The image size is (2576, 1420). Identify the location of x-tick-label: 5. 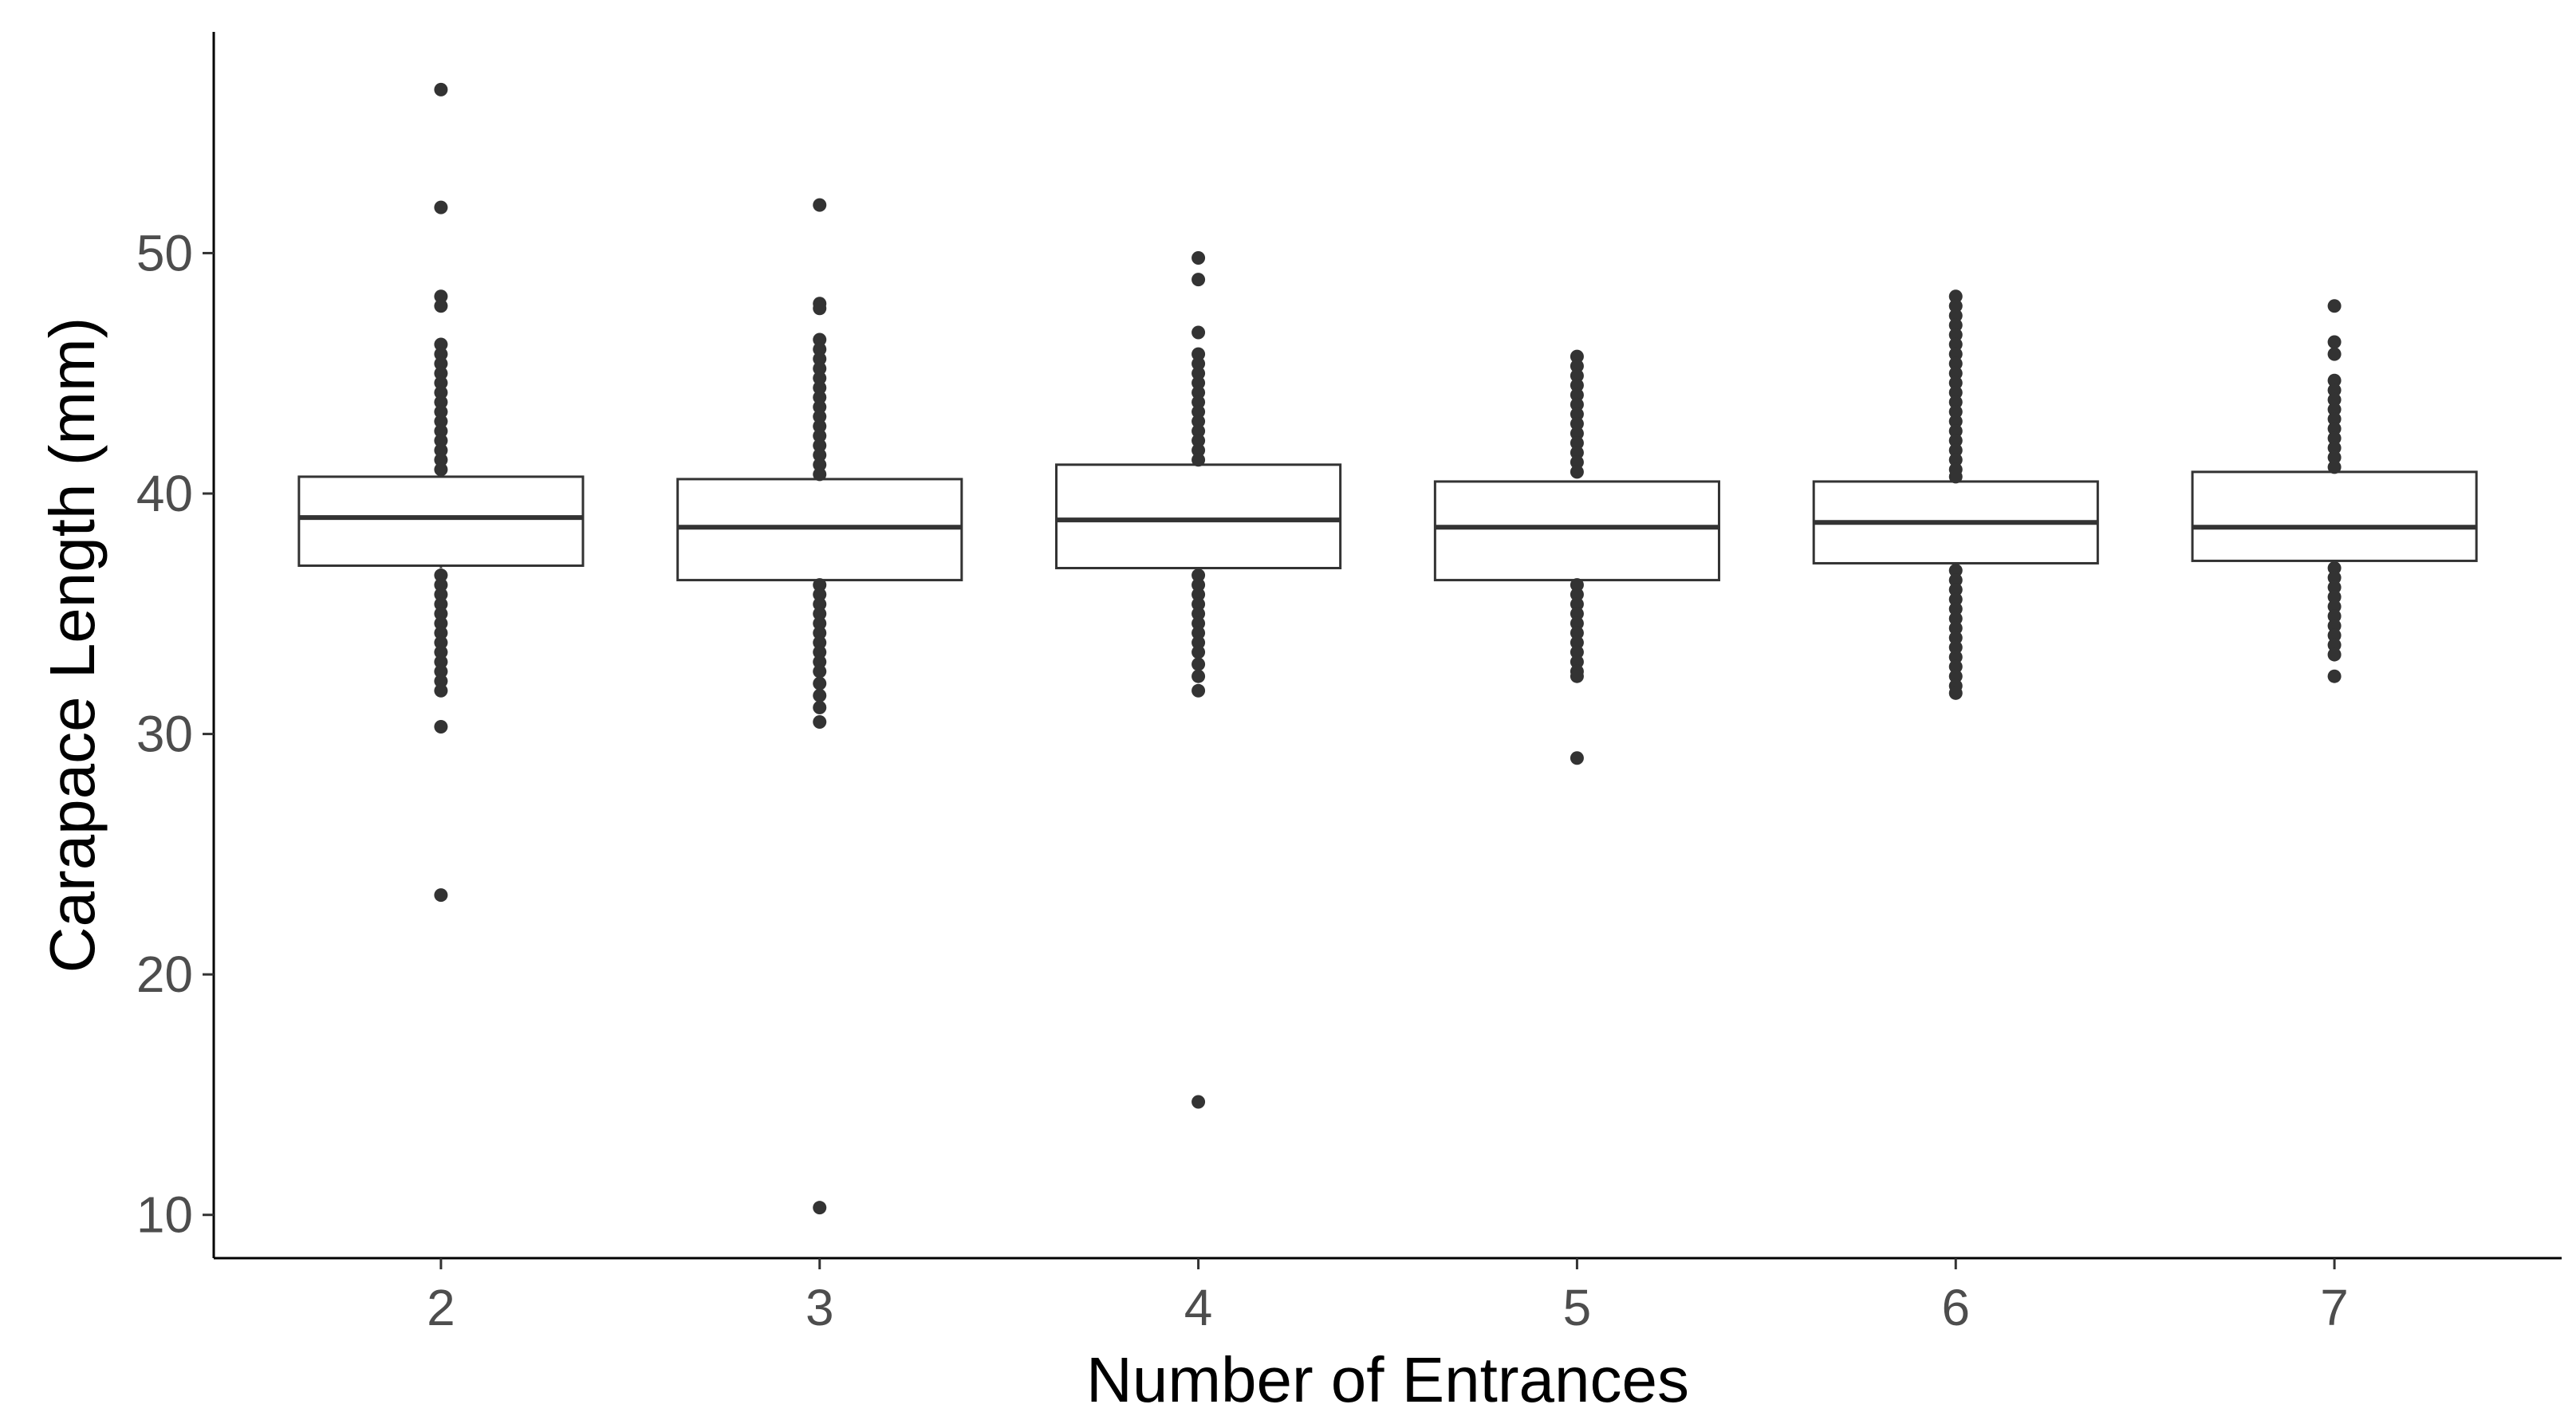
(1577, 1307).